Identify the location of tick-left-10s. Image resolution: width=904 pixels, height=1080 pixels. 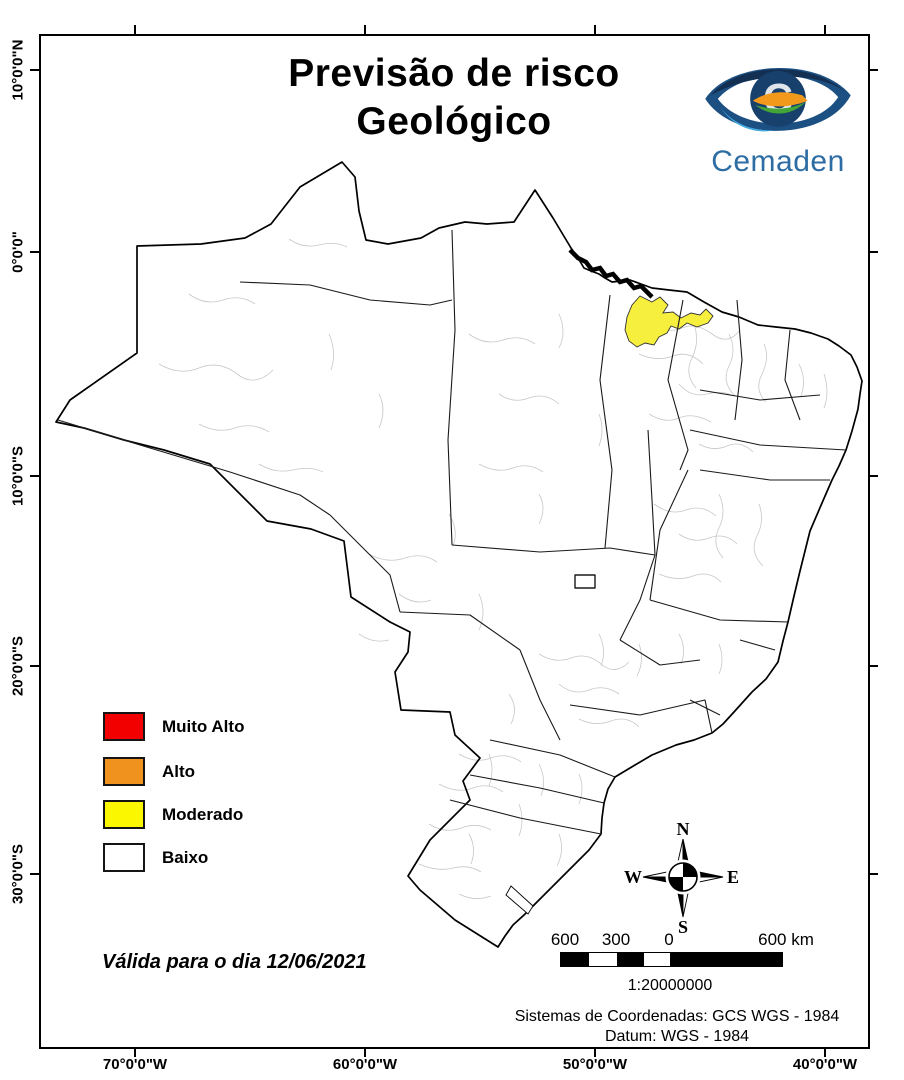
(34, 476).